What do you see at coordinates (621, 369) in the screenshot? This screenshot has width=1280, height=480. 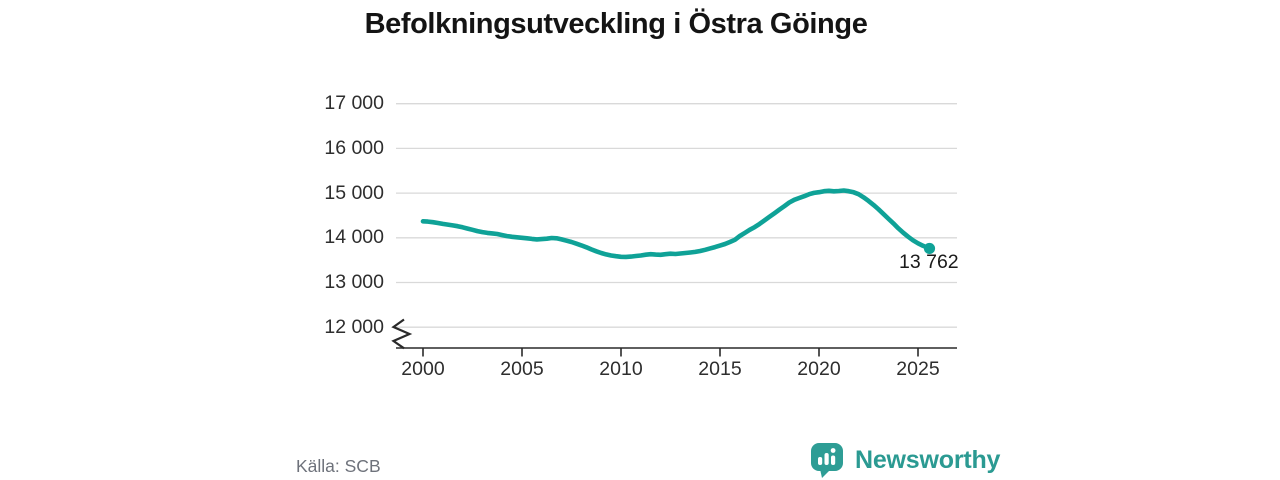 I see `x-tick-label: 2010` at bounding box center [621, 369].